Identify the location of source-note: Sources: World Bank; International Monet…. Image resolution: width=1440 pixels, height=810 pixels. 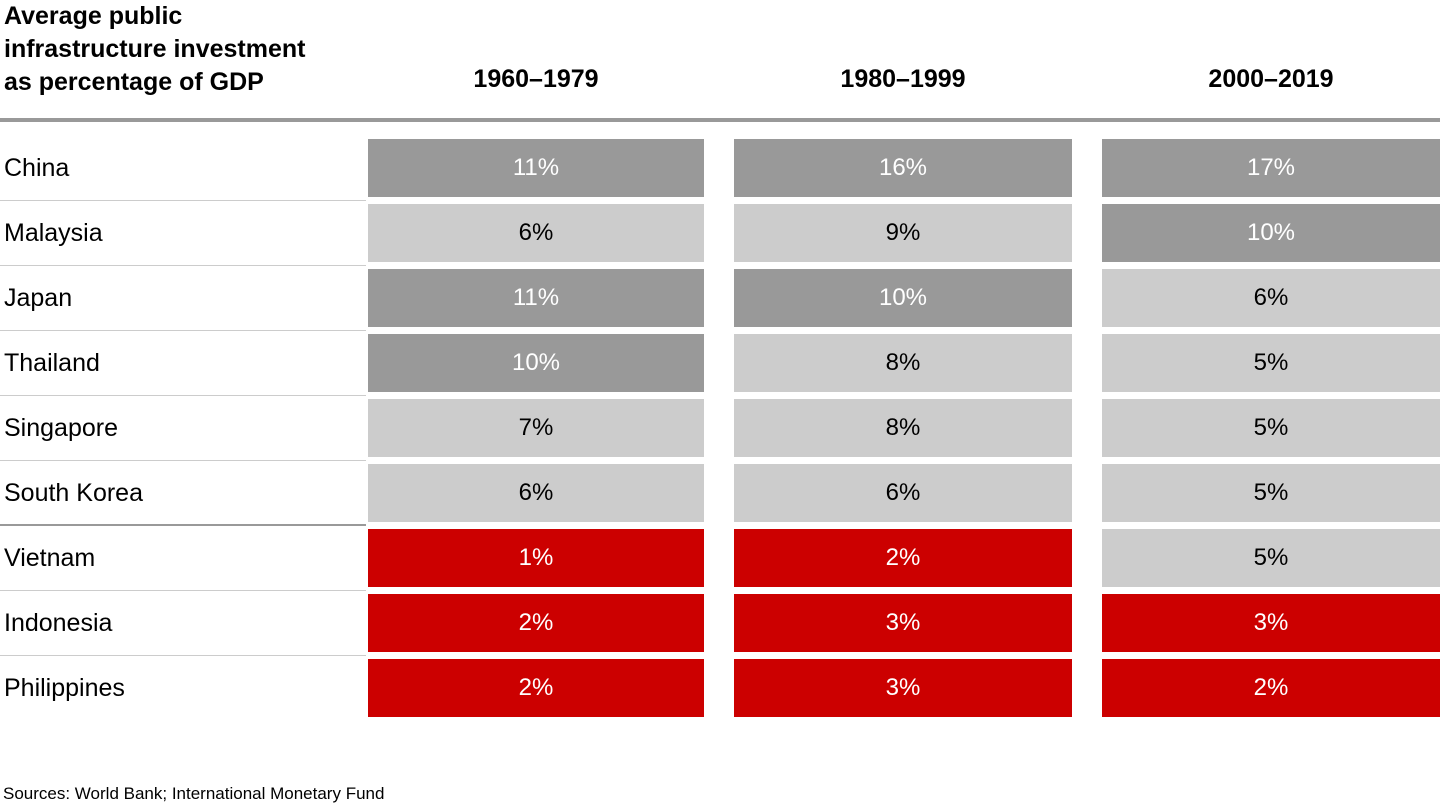
(194, 793).